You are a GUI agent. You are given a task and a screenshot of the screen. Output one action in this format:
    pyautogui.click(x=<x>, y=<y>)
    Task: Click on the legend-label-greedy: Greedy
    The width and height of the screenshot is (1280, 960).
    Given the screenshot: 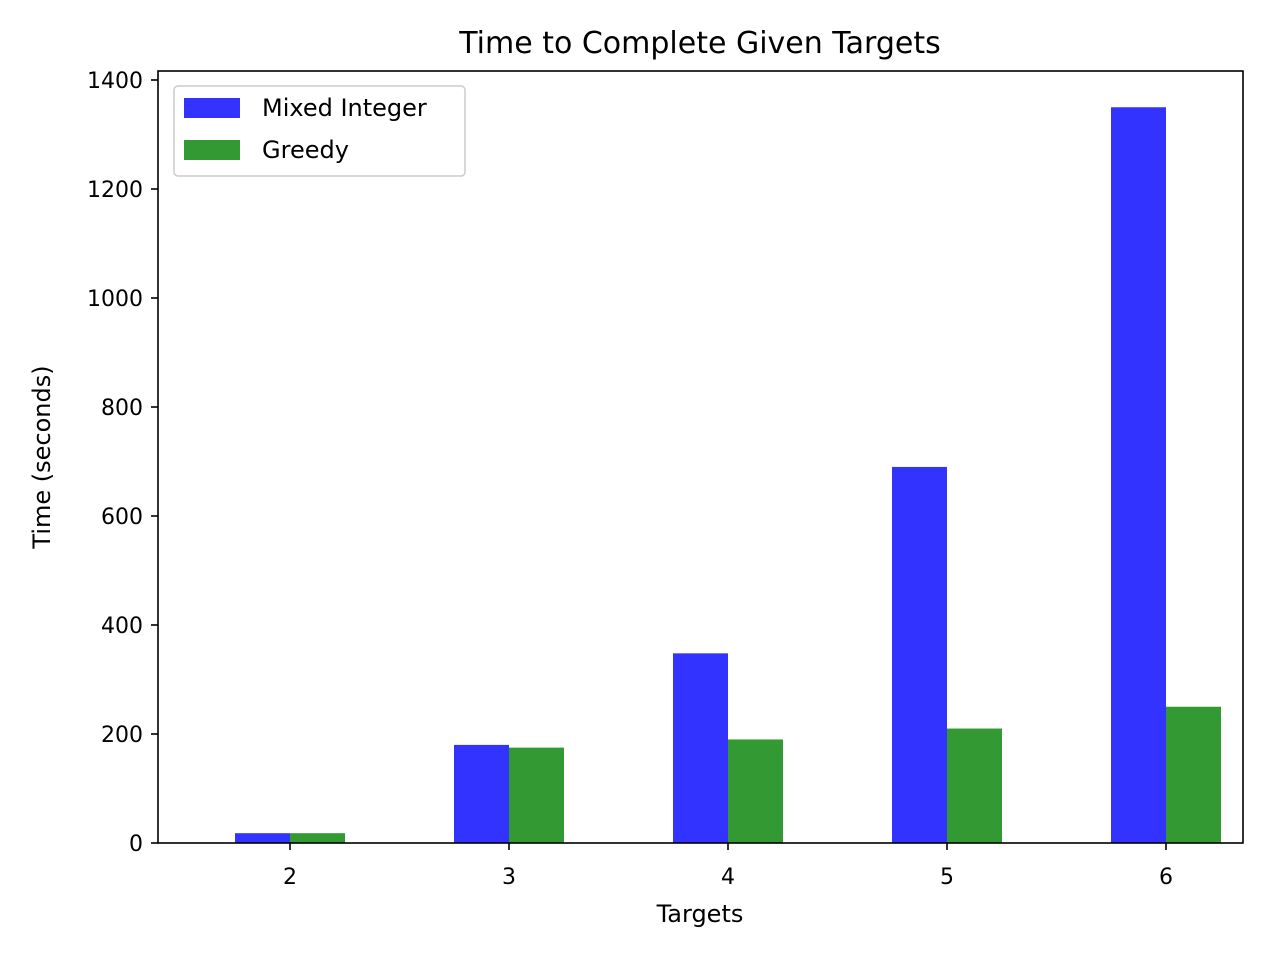 What is the action you would take?
    pyautogui.click(x=305, y=150)
    